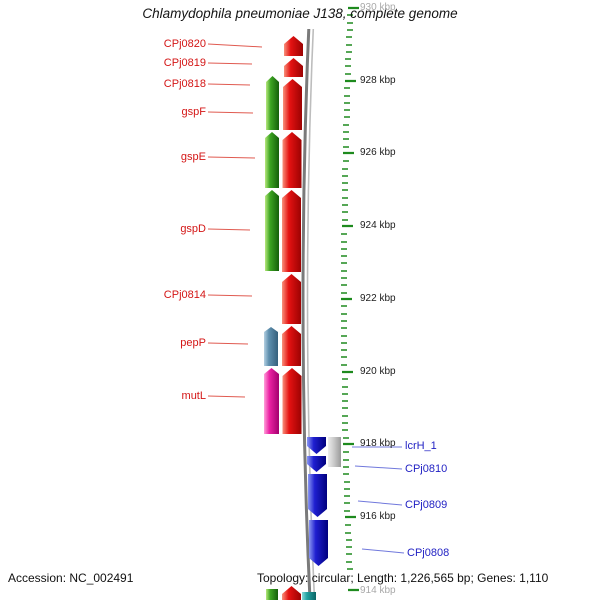 This screenshot has height=600, width=600. Describe the element at coordinates (184, 63) in the screenshot. I see `gene-label-CPj0819: CPj0819` at that location.